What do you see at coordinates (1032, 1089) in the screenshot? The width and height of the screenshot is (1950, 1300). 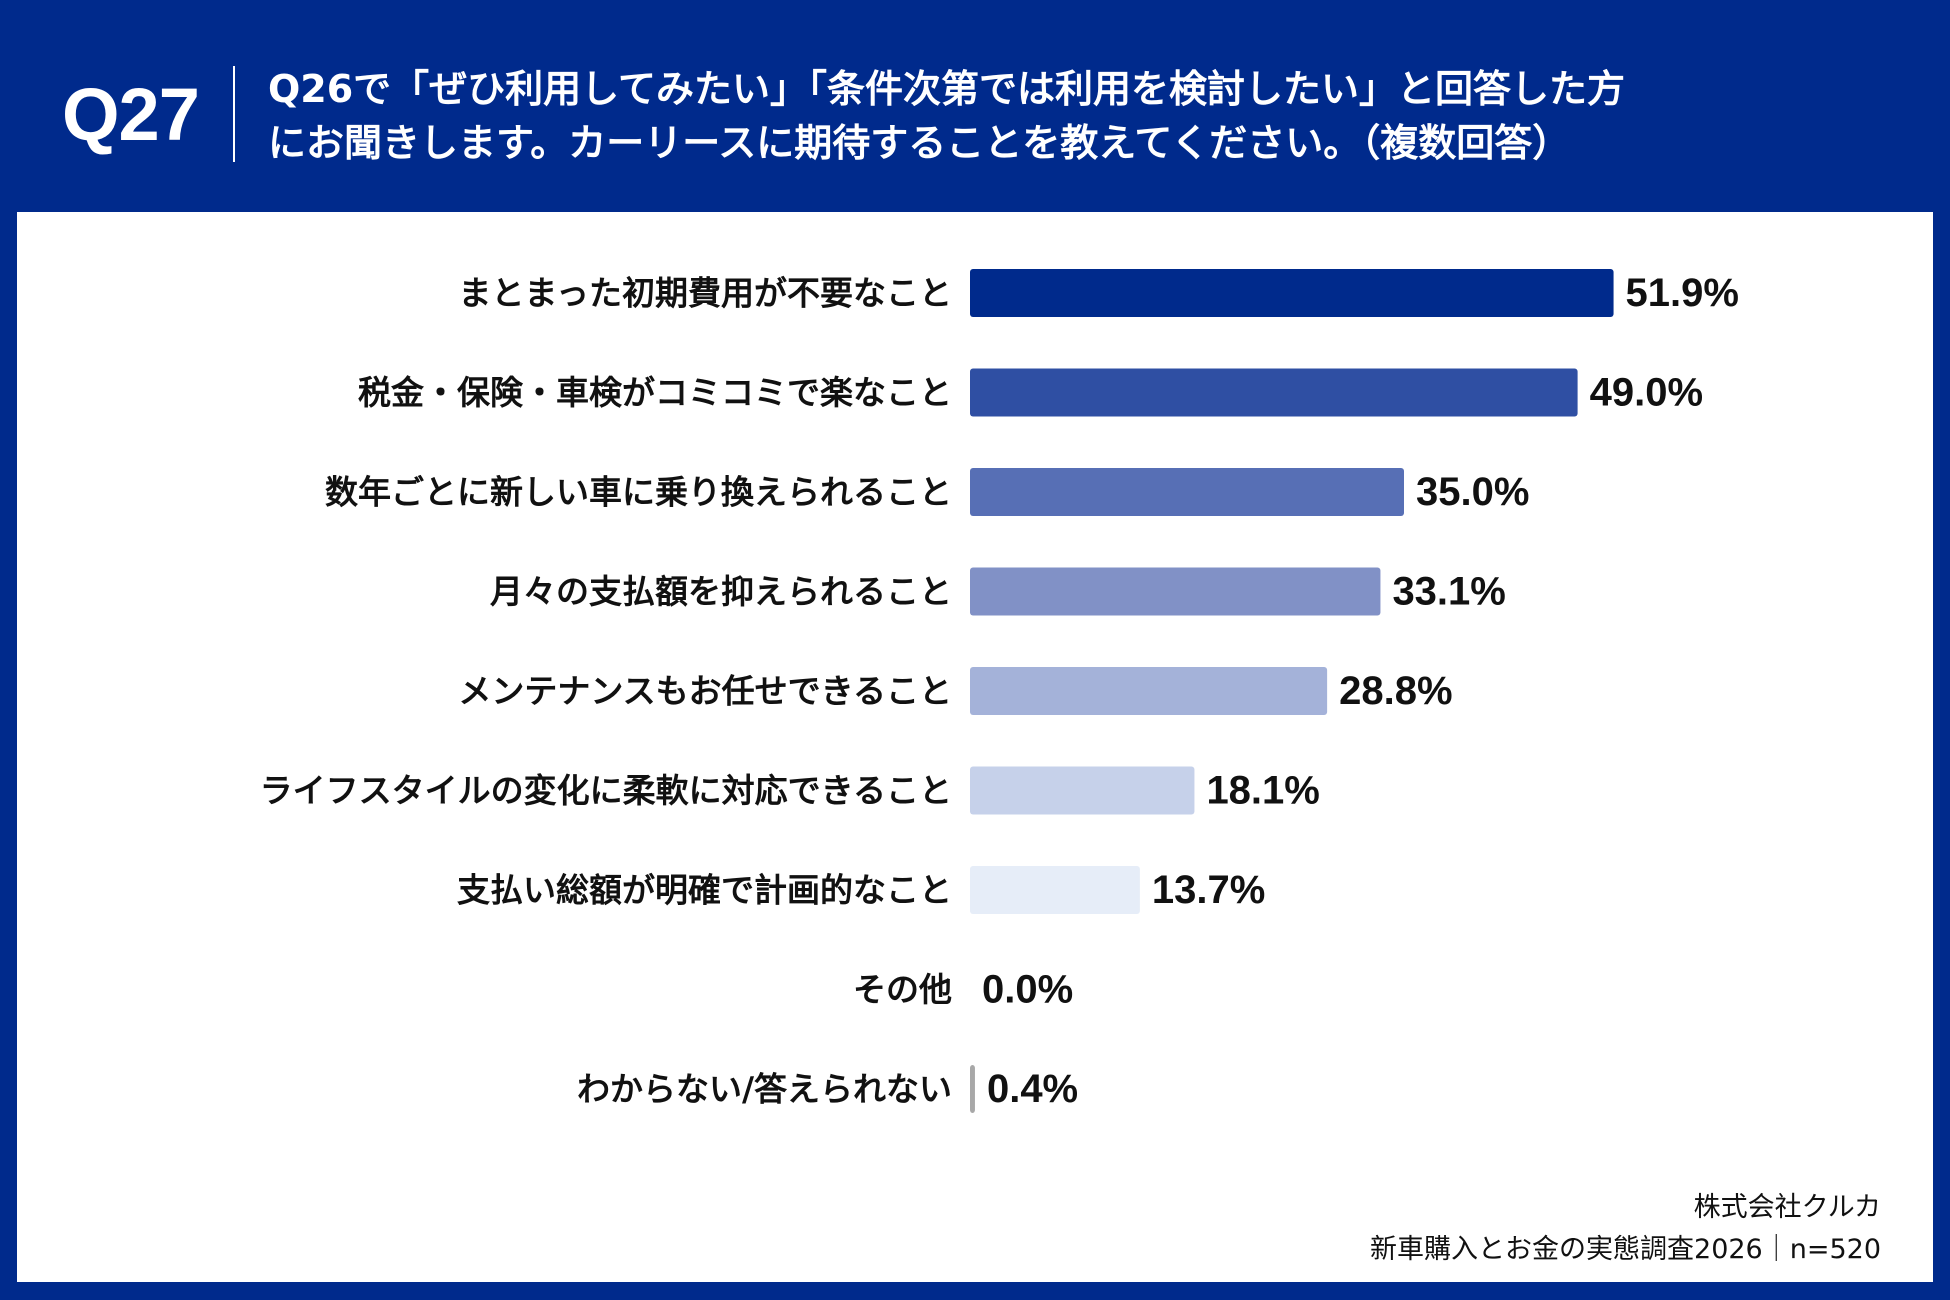 I see `value-label: 0.4%` at bounding box center [1032, 1089].